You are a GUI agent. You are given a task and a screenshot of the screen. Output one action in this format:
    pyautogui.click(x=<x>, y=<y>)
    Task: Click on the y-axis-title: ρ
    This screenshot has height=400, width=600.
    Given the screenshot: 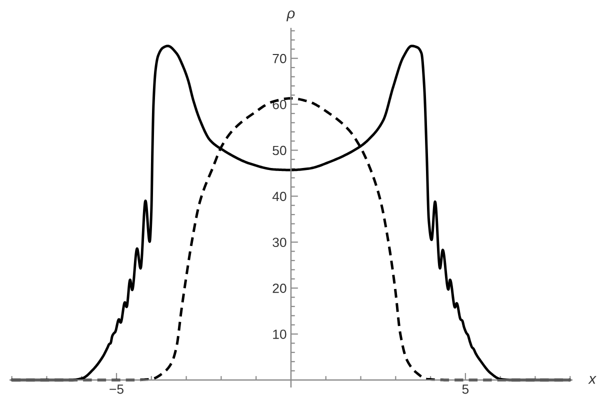 What is the action you would take?
    pyautogui.click(x=290, y=16)
    